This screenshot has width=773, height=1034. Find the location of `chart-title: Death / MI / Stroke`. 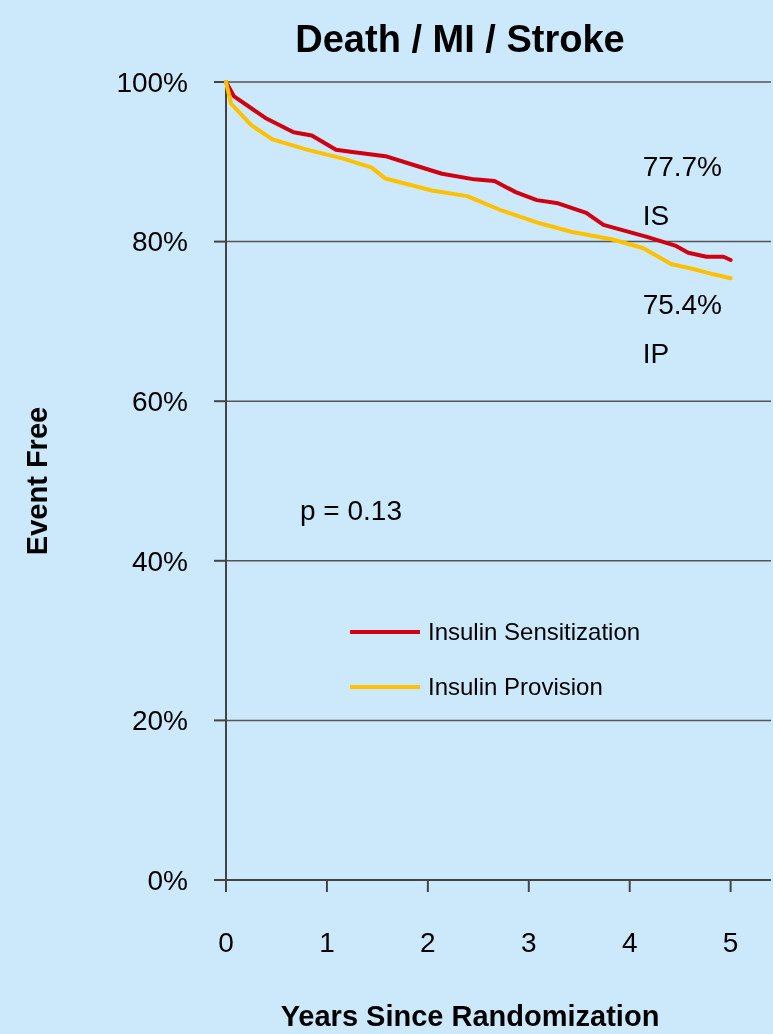

chart-title: Death / MI / Stroke is located at coordinates (460, 39).